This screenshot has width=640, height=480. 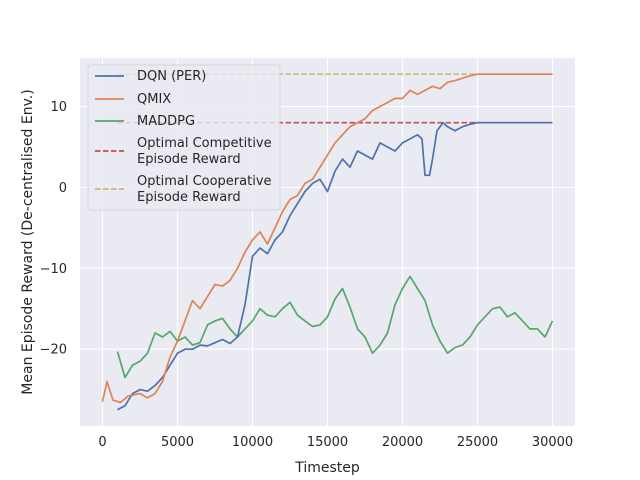 What do you see at coordinates (53, 269) in the screenshot?
I see `y-tick-label: −10` at bounding box center [53, 269].